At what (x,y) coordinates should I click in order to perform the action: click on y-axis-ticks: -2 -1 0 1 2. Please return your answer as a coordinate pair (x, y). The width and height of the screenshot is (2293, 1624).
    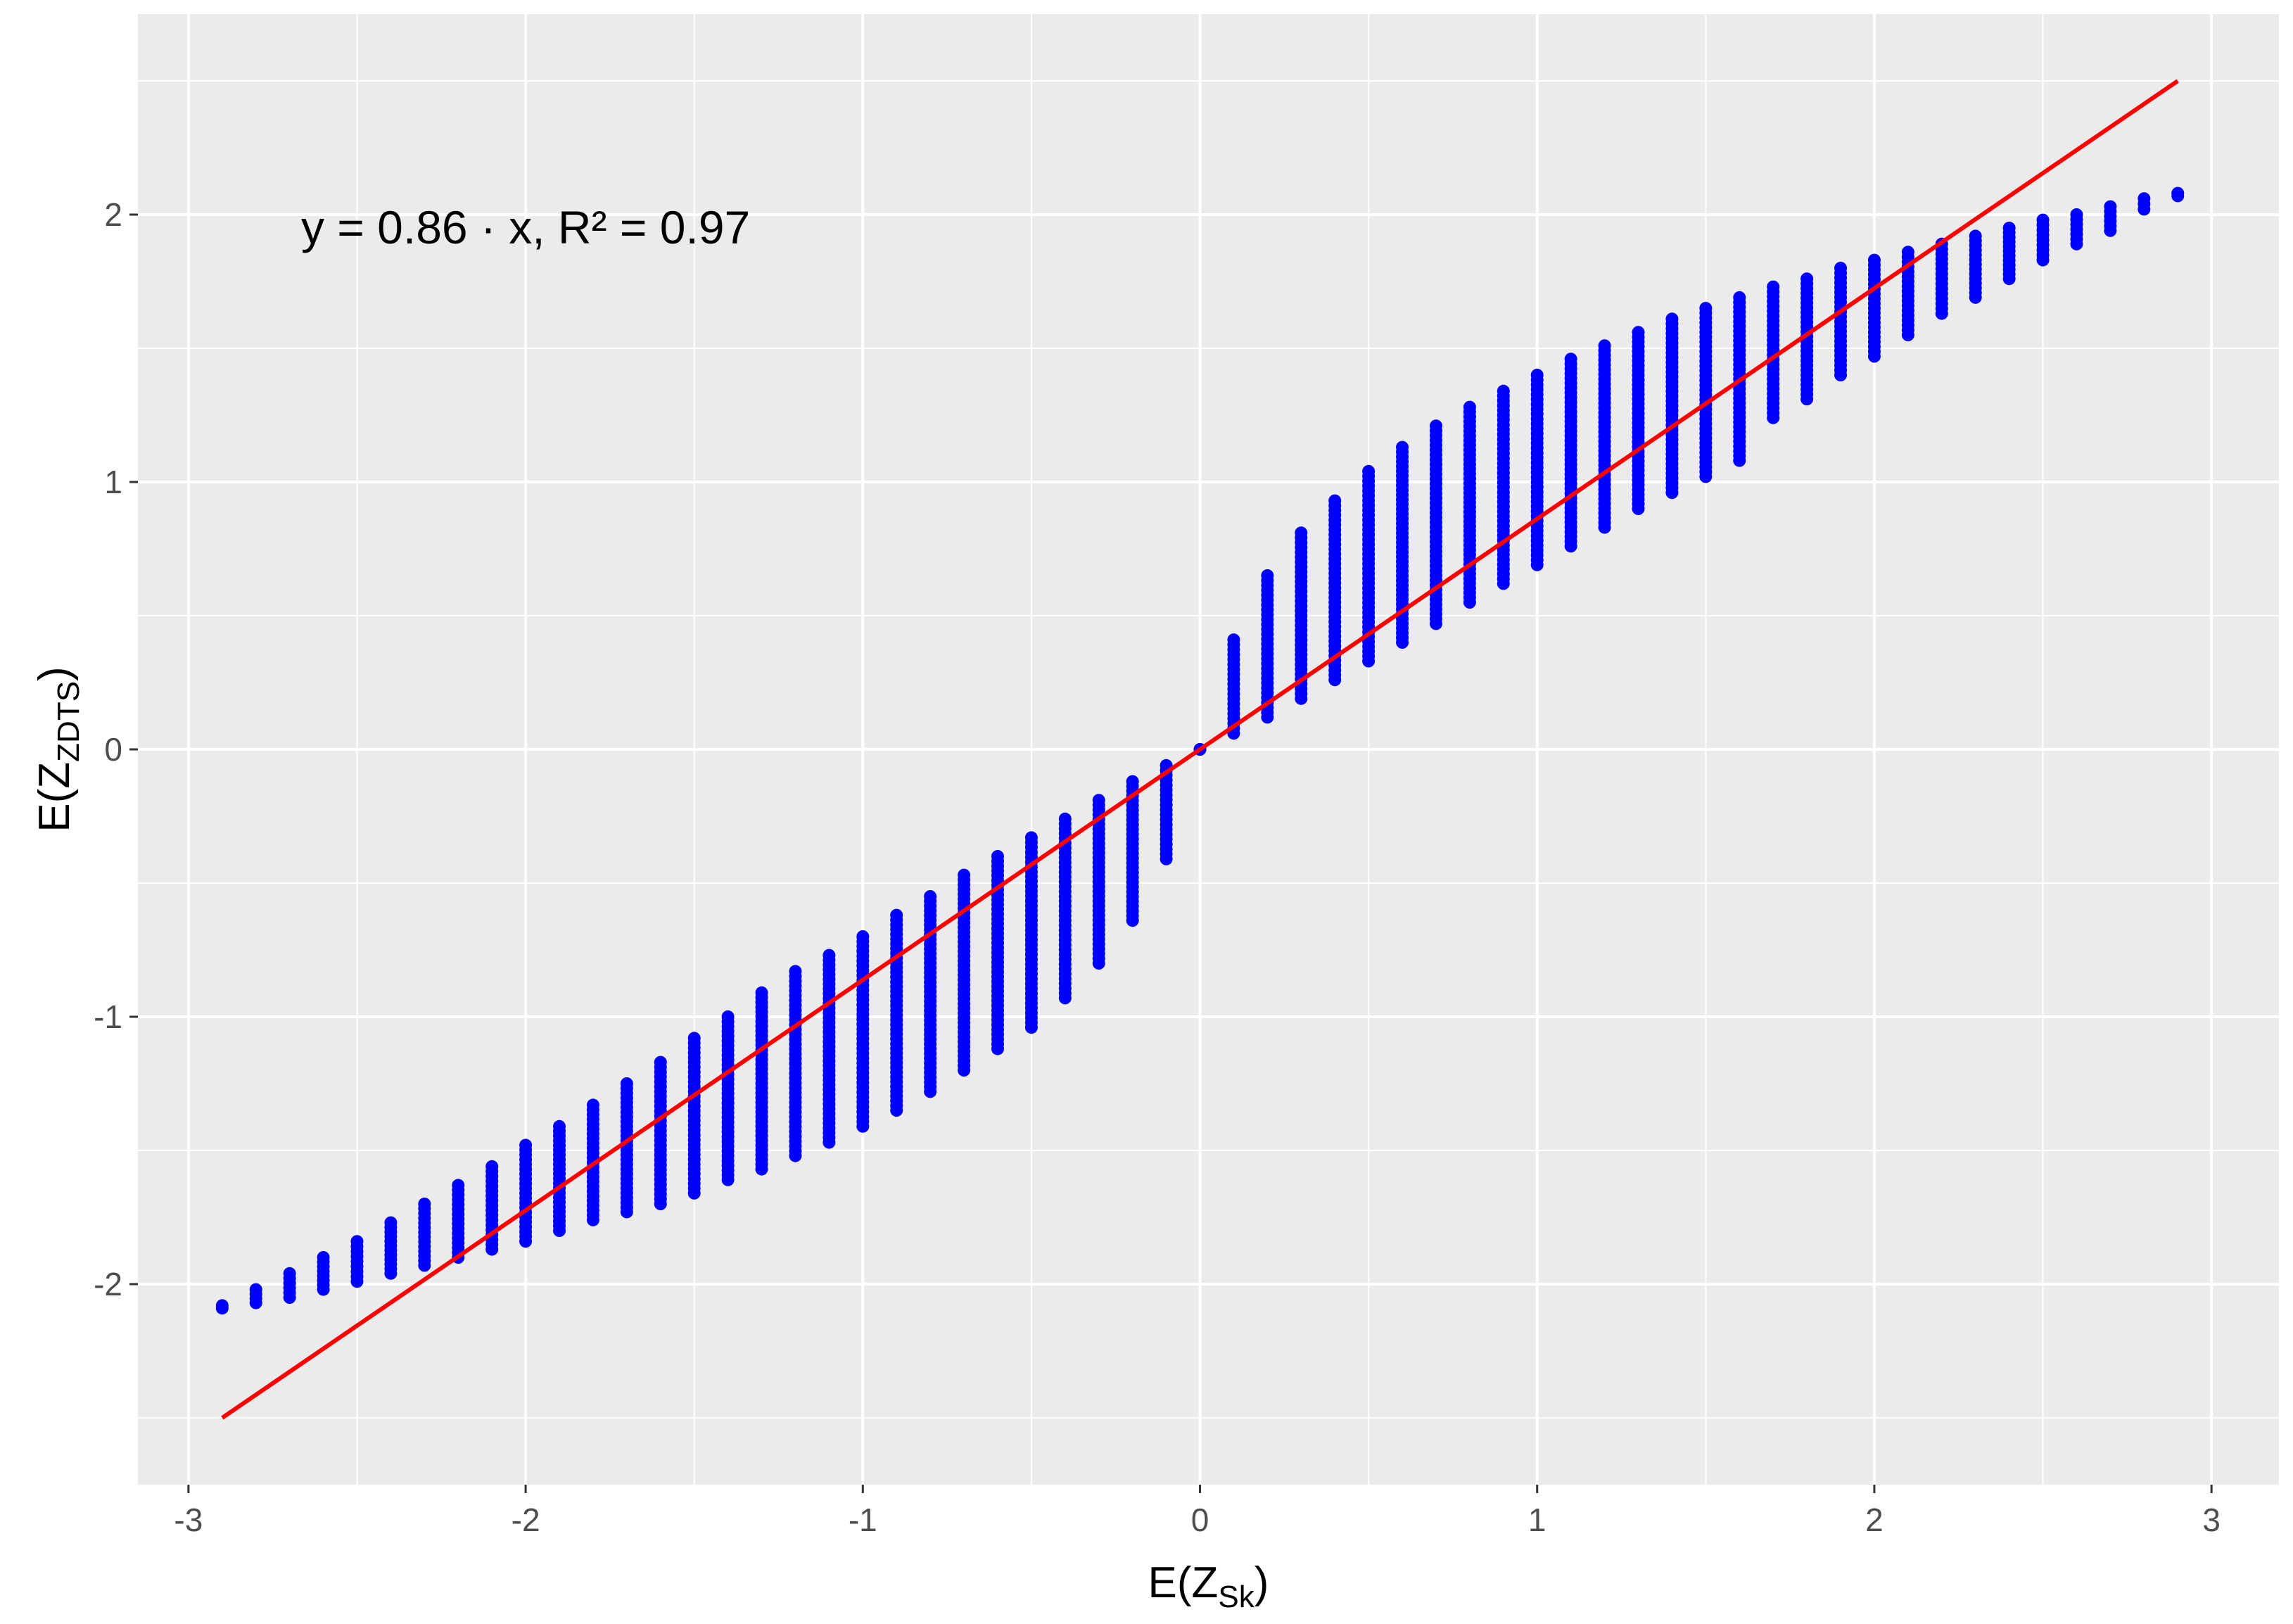
    Looking at the image, I should click on (116, 749).